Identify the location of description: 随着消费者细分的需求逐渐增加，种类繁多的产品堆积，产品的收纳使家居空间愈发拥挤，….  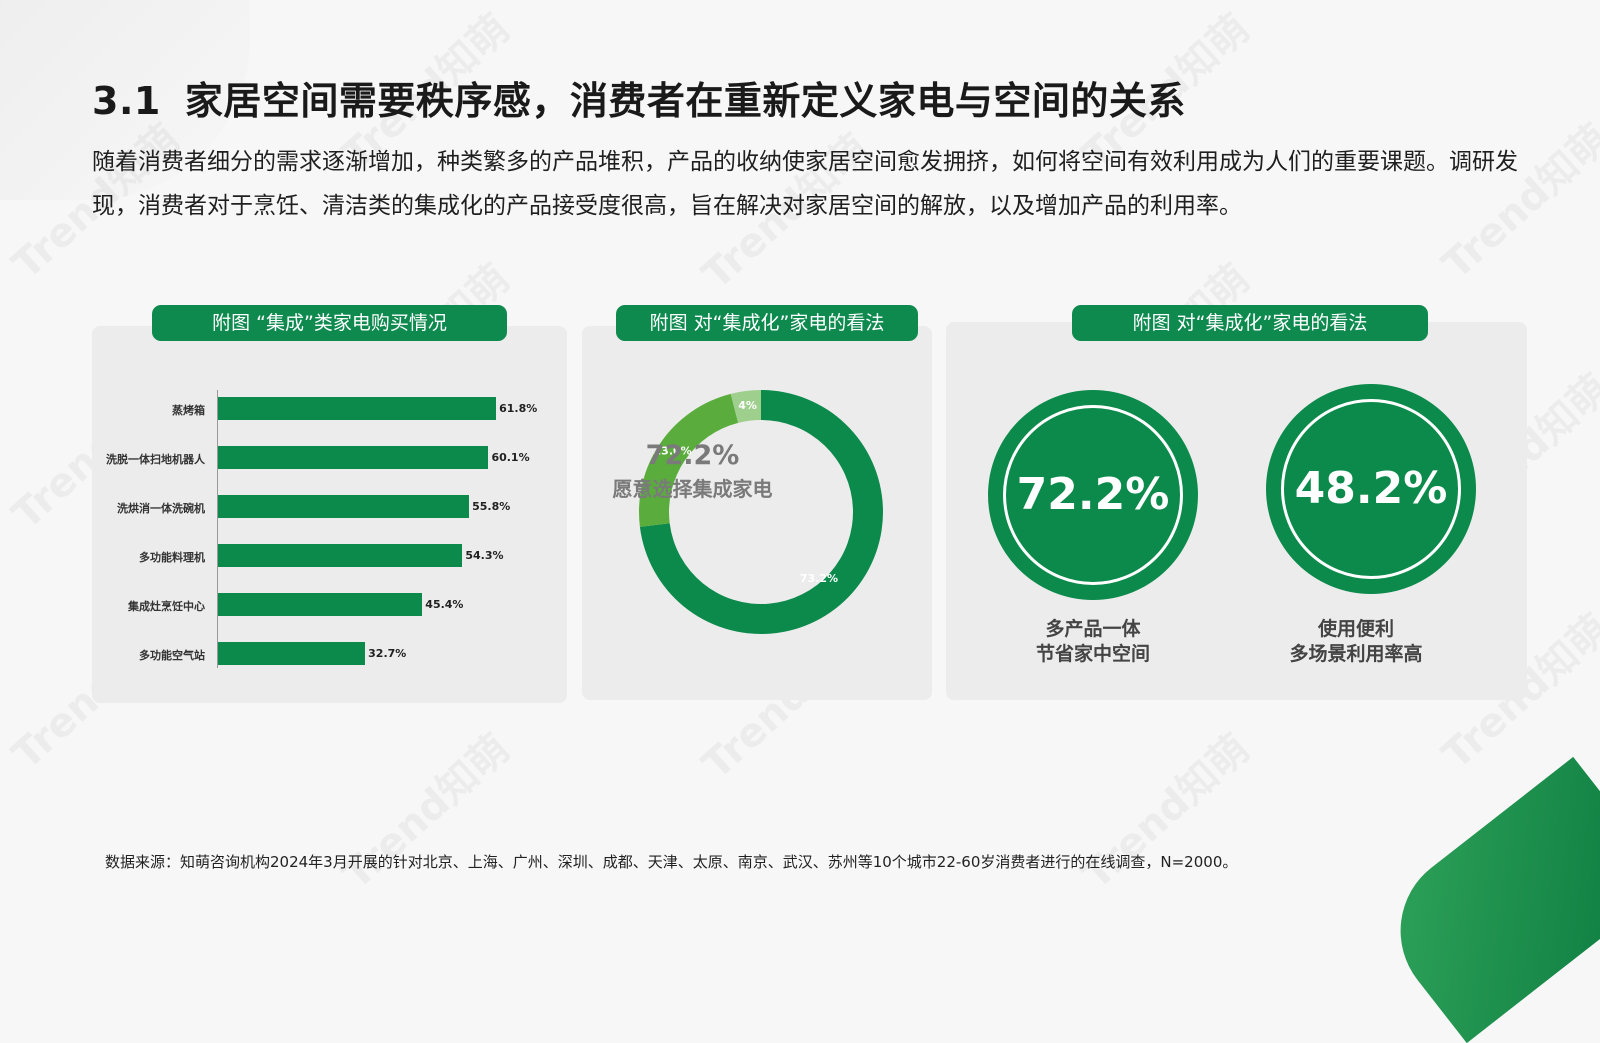
(805, 184).